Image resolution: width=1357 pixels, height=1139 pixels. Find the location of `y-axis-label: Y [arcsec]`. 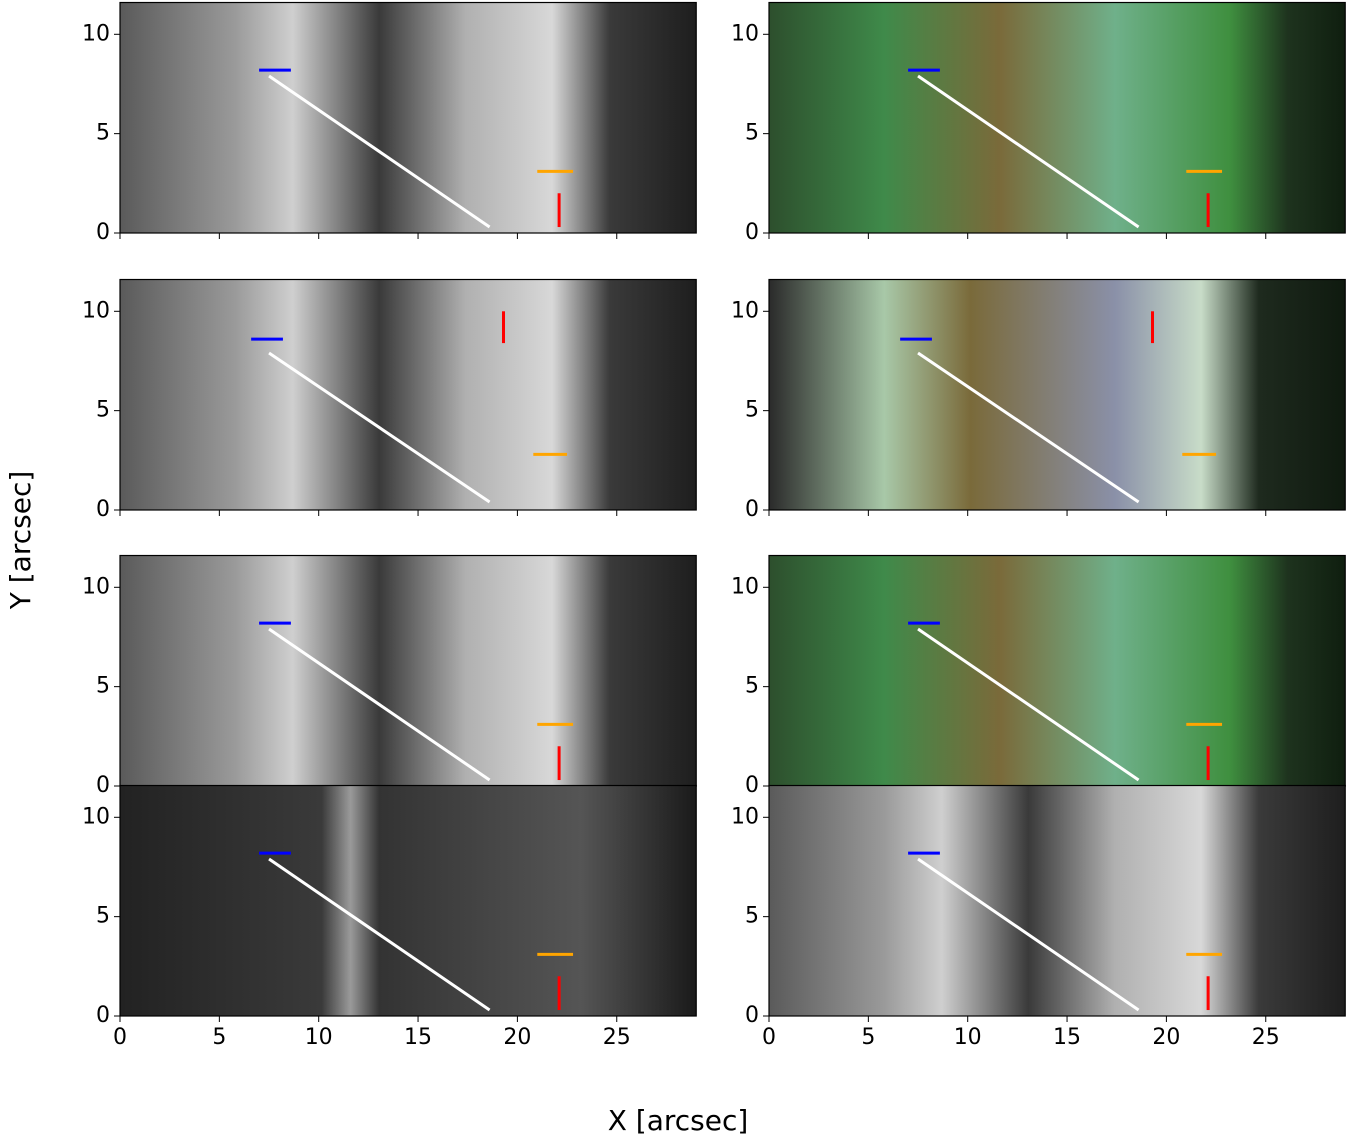

y-axis-label: Y [arcsec] is located at coordinates (20, 541).